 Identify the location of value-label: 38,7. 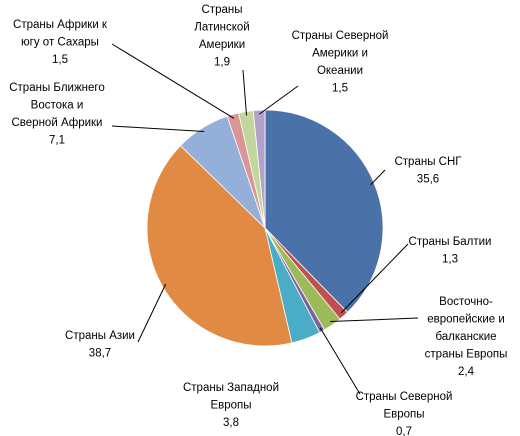
(100, 354).